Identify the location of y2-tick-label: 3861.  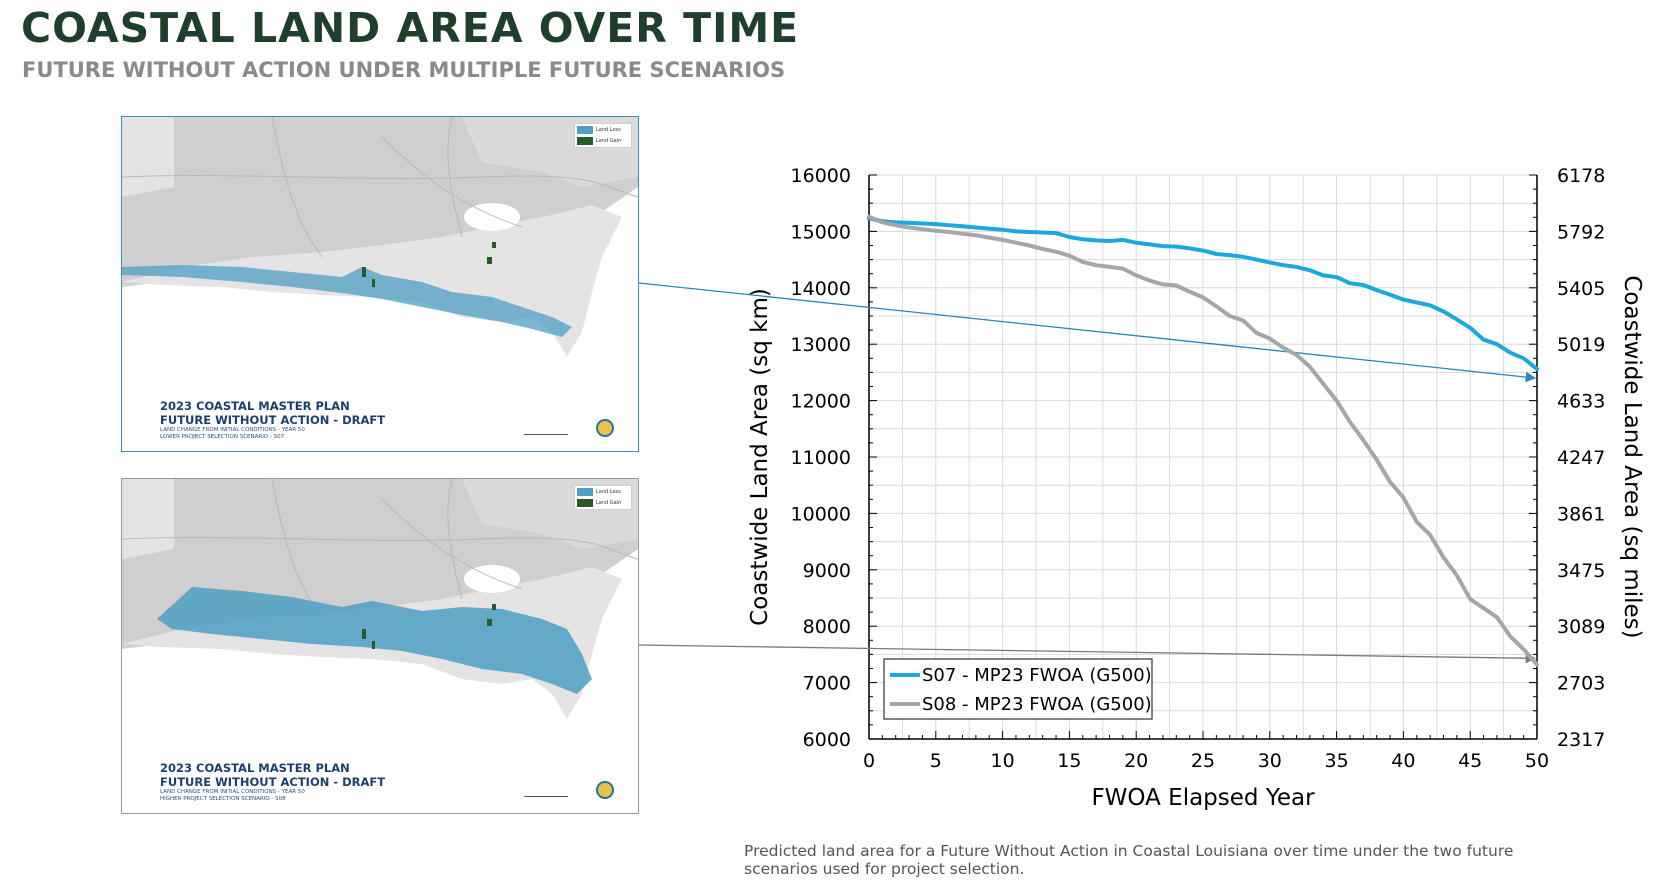
(1581, 514).